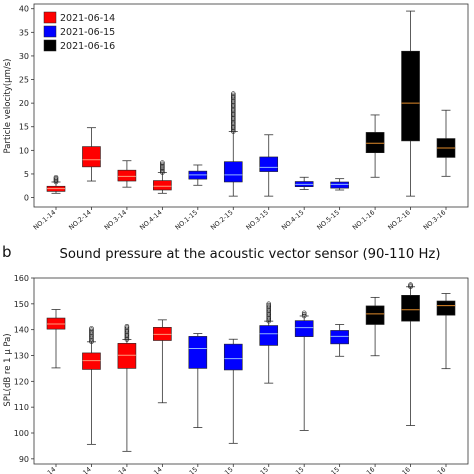 The image size is (474, 474). I want to click on x-tick-label: NO.1-14, so click(44, 219).